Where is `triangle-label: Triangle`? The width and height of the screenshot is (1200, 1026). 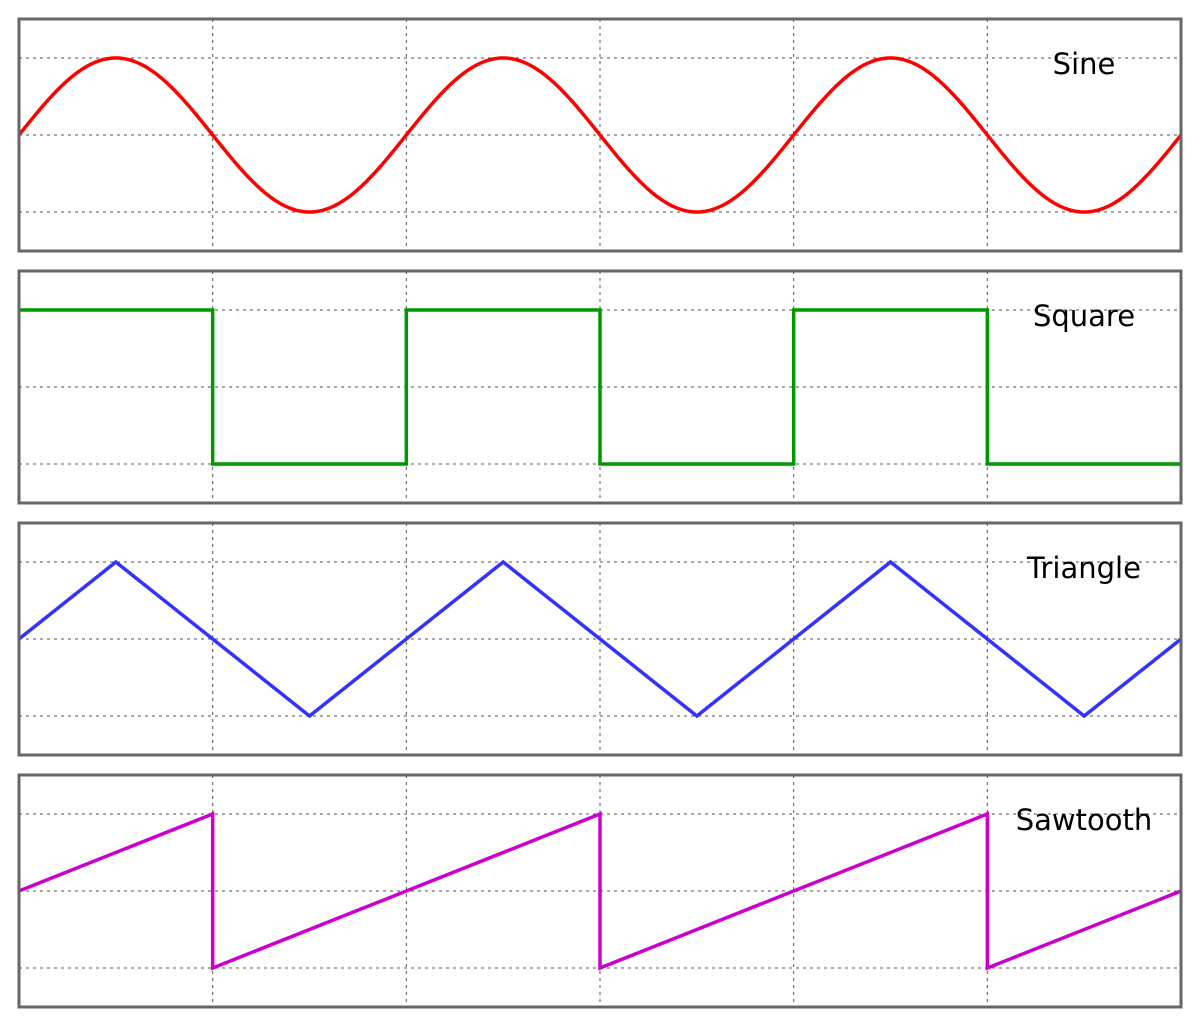 triangle-label: Triangle is located at coordinates (1083, 568).